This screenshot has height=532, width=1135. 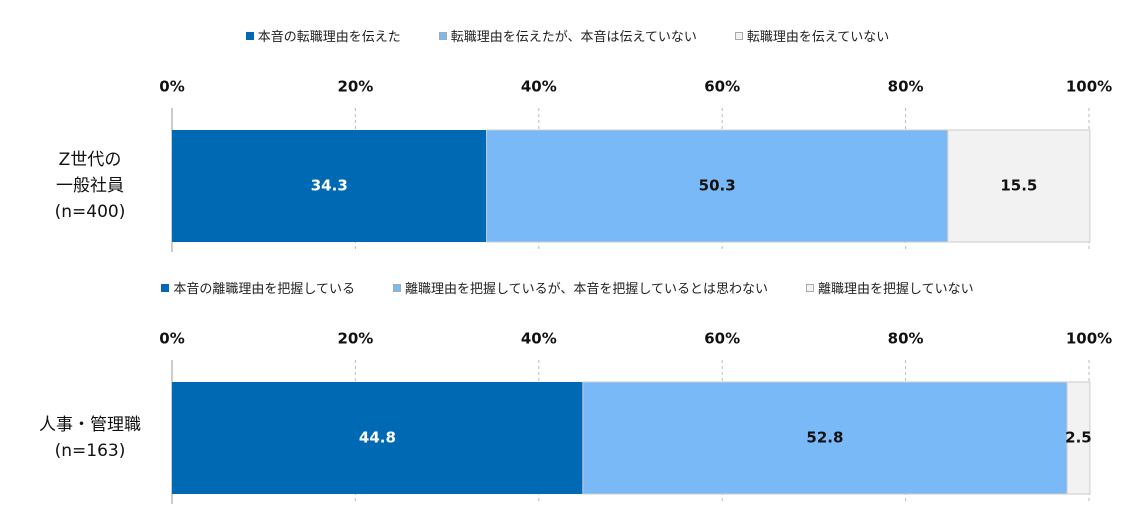 I want to click on legend-item: 転職理由を伝えていない, so click(x=812, y=35).